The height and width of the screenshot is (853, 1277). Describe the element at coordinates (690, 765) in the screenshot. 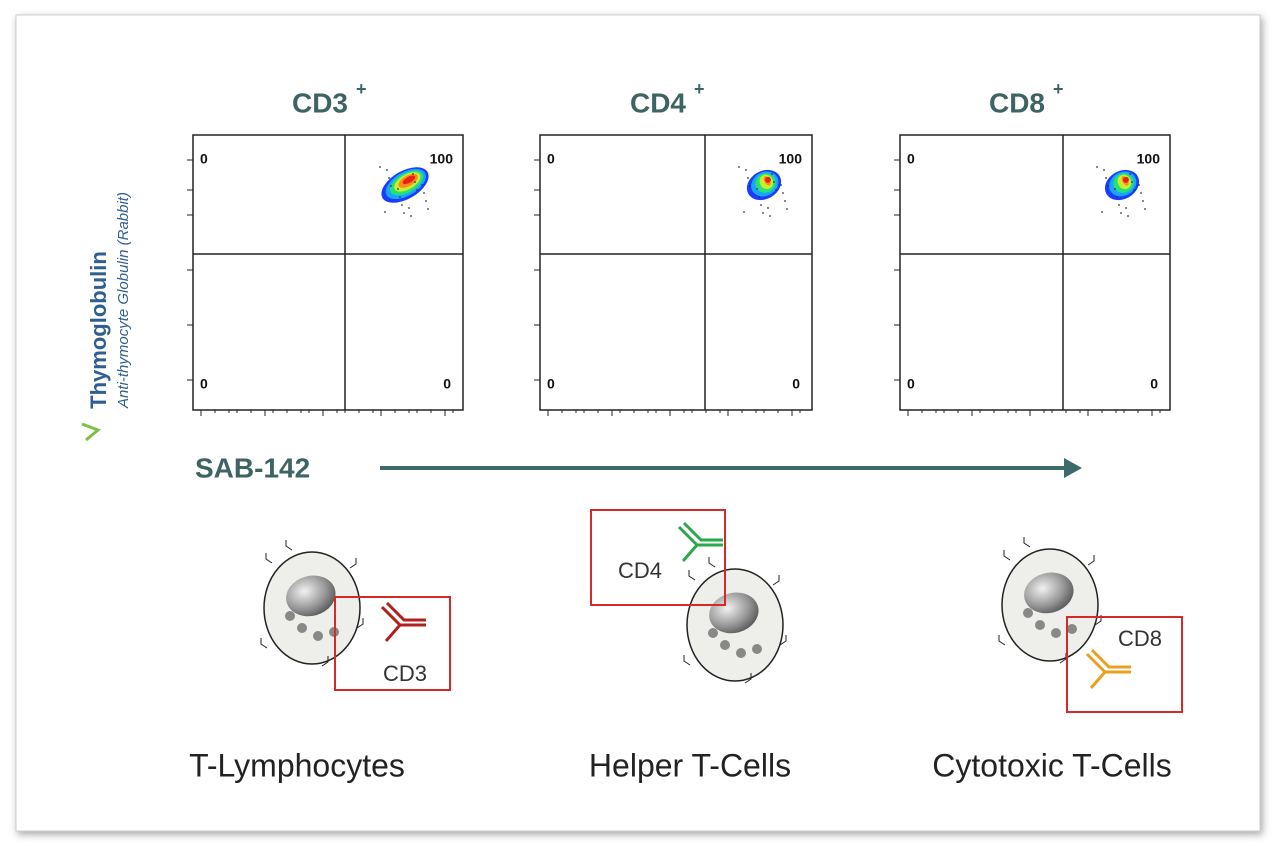

I see `cell-label: Helper T-Cells` at that location.